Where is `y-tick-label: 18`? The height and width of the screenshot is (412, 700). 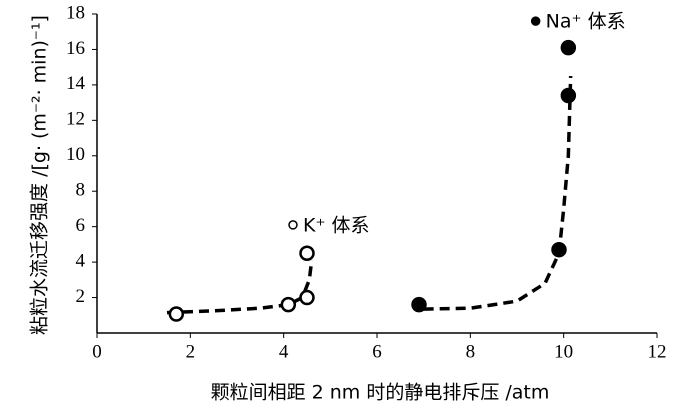 y-tick-label: 18 is located at coordinates (75, 12).